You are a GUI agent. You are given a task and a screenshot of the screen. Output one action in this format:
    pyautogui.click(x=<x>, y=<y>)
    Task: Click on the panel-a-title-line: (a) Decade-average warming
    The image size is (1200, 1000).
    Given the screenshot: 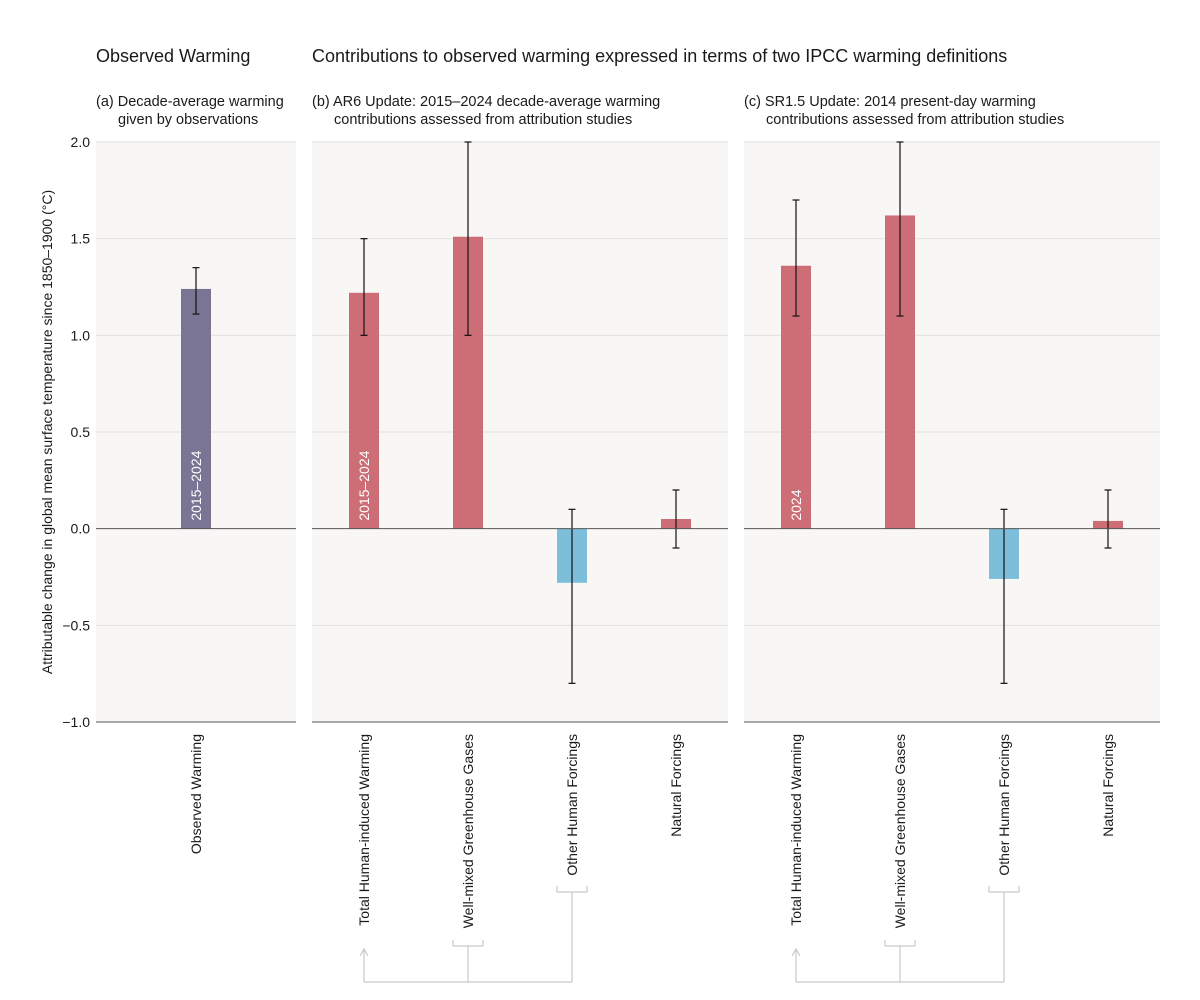 What is the action you would take?
    pyautogui.click(x=190, y=102)
    